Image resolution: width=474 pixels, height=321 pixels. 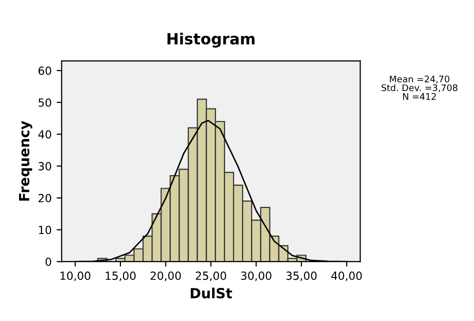 I want to click on x-tick-label: 20,00, so click(x=165, y=277).